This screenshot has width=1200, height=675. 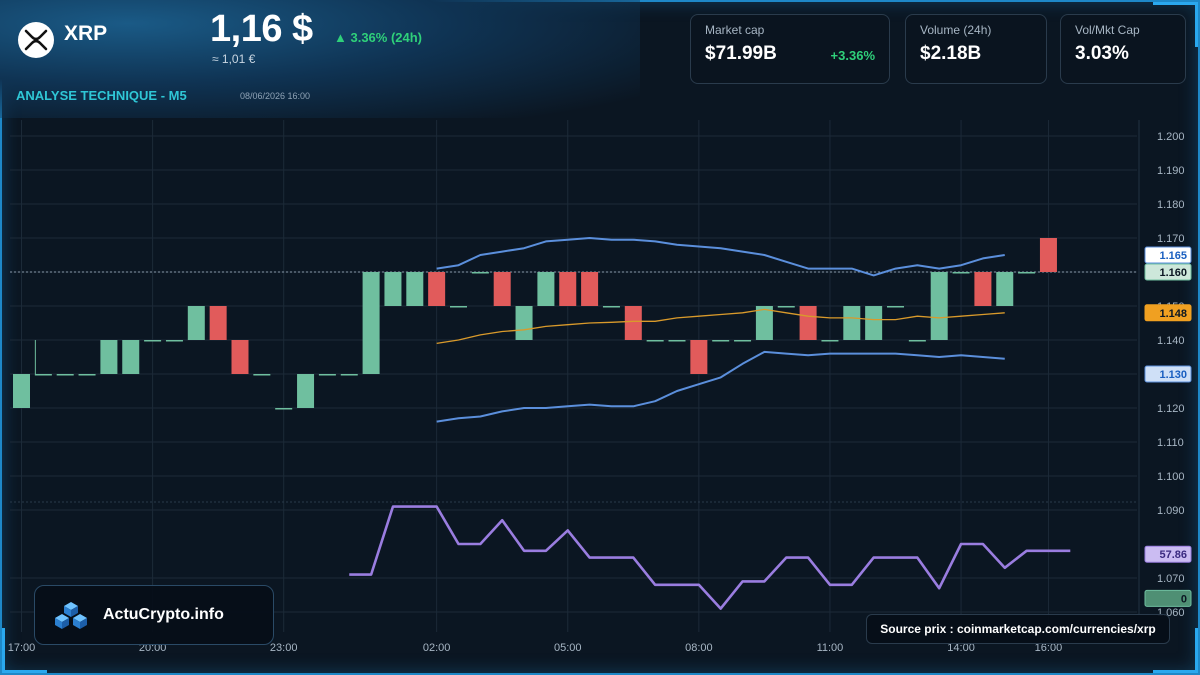 I want to click on price-tag-label: 1.148, so click(x=1173, y=314).